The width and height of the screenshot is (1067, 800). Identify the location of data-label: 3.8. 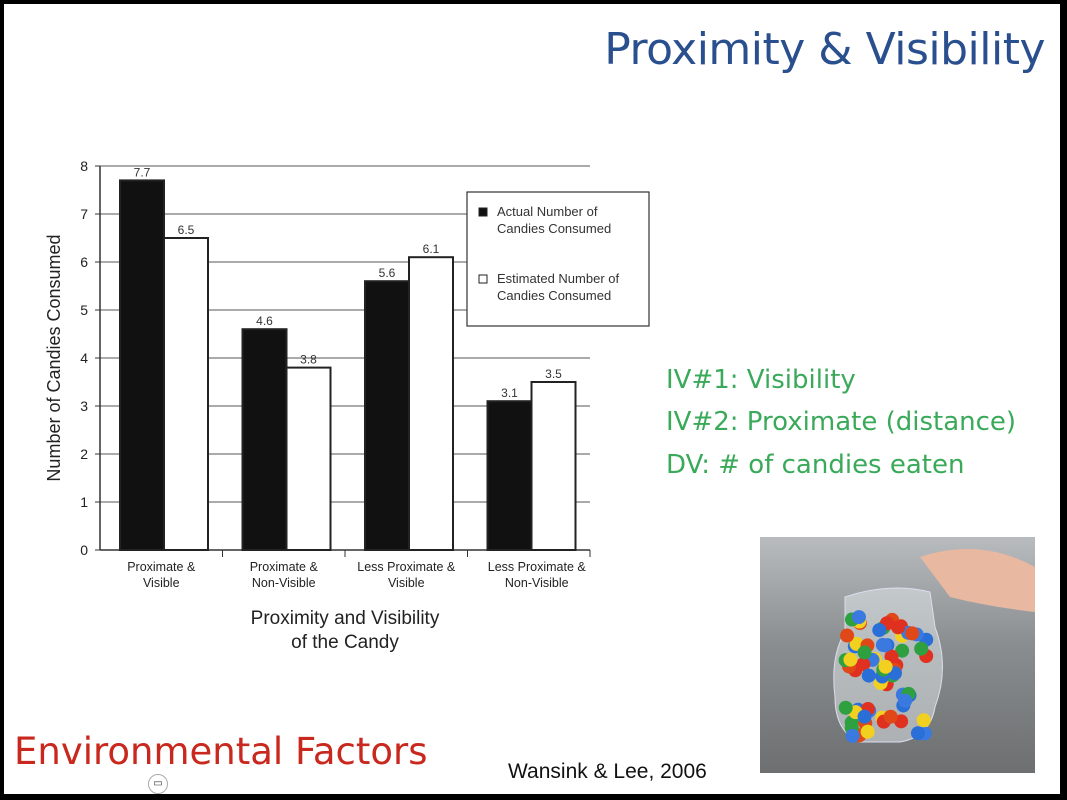
(308, 360).